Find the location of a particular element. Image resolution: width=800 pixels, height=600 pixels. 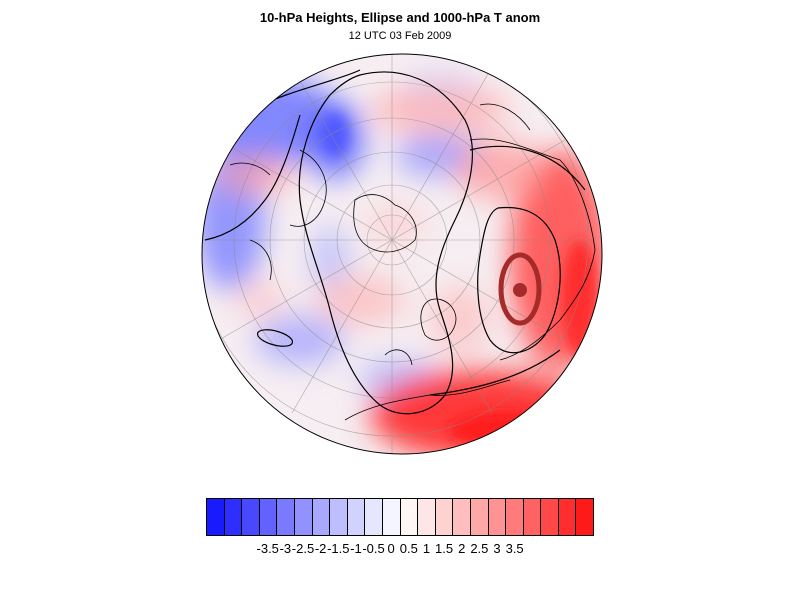

colorbar is located at coordinates (400, 517).